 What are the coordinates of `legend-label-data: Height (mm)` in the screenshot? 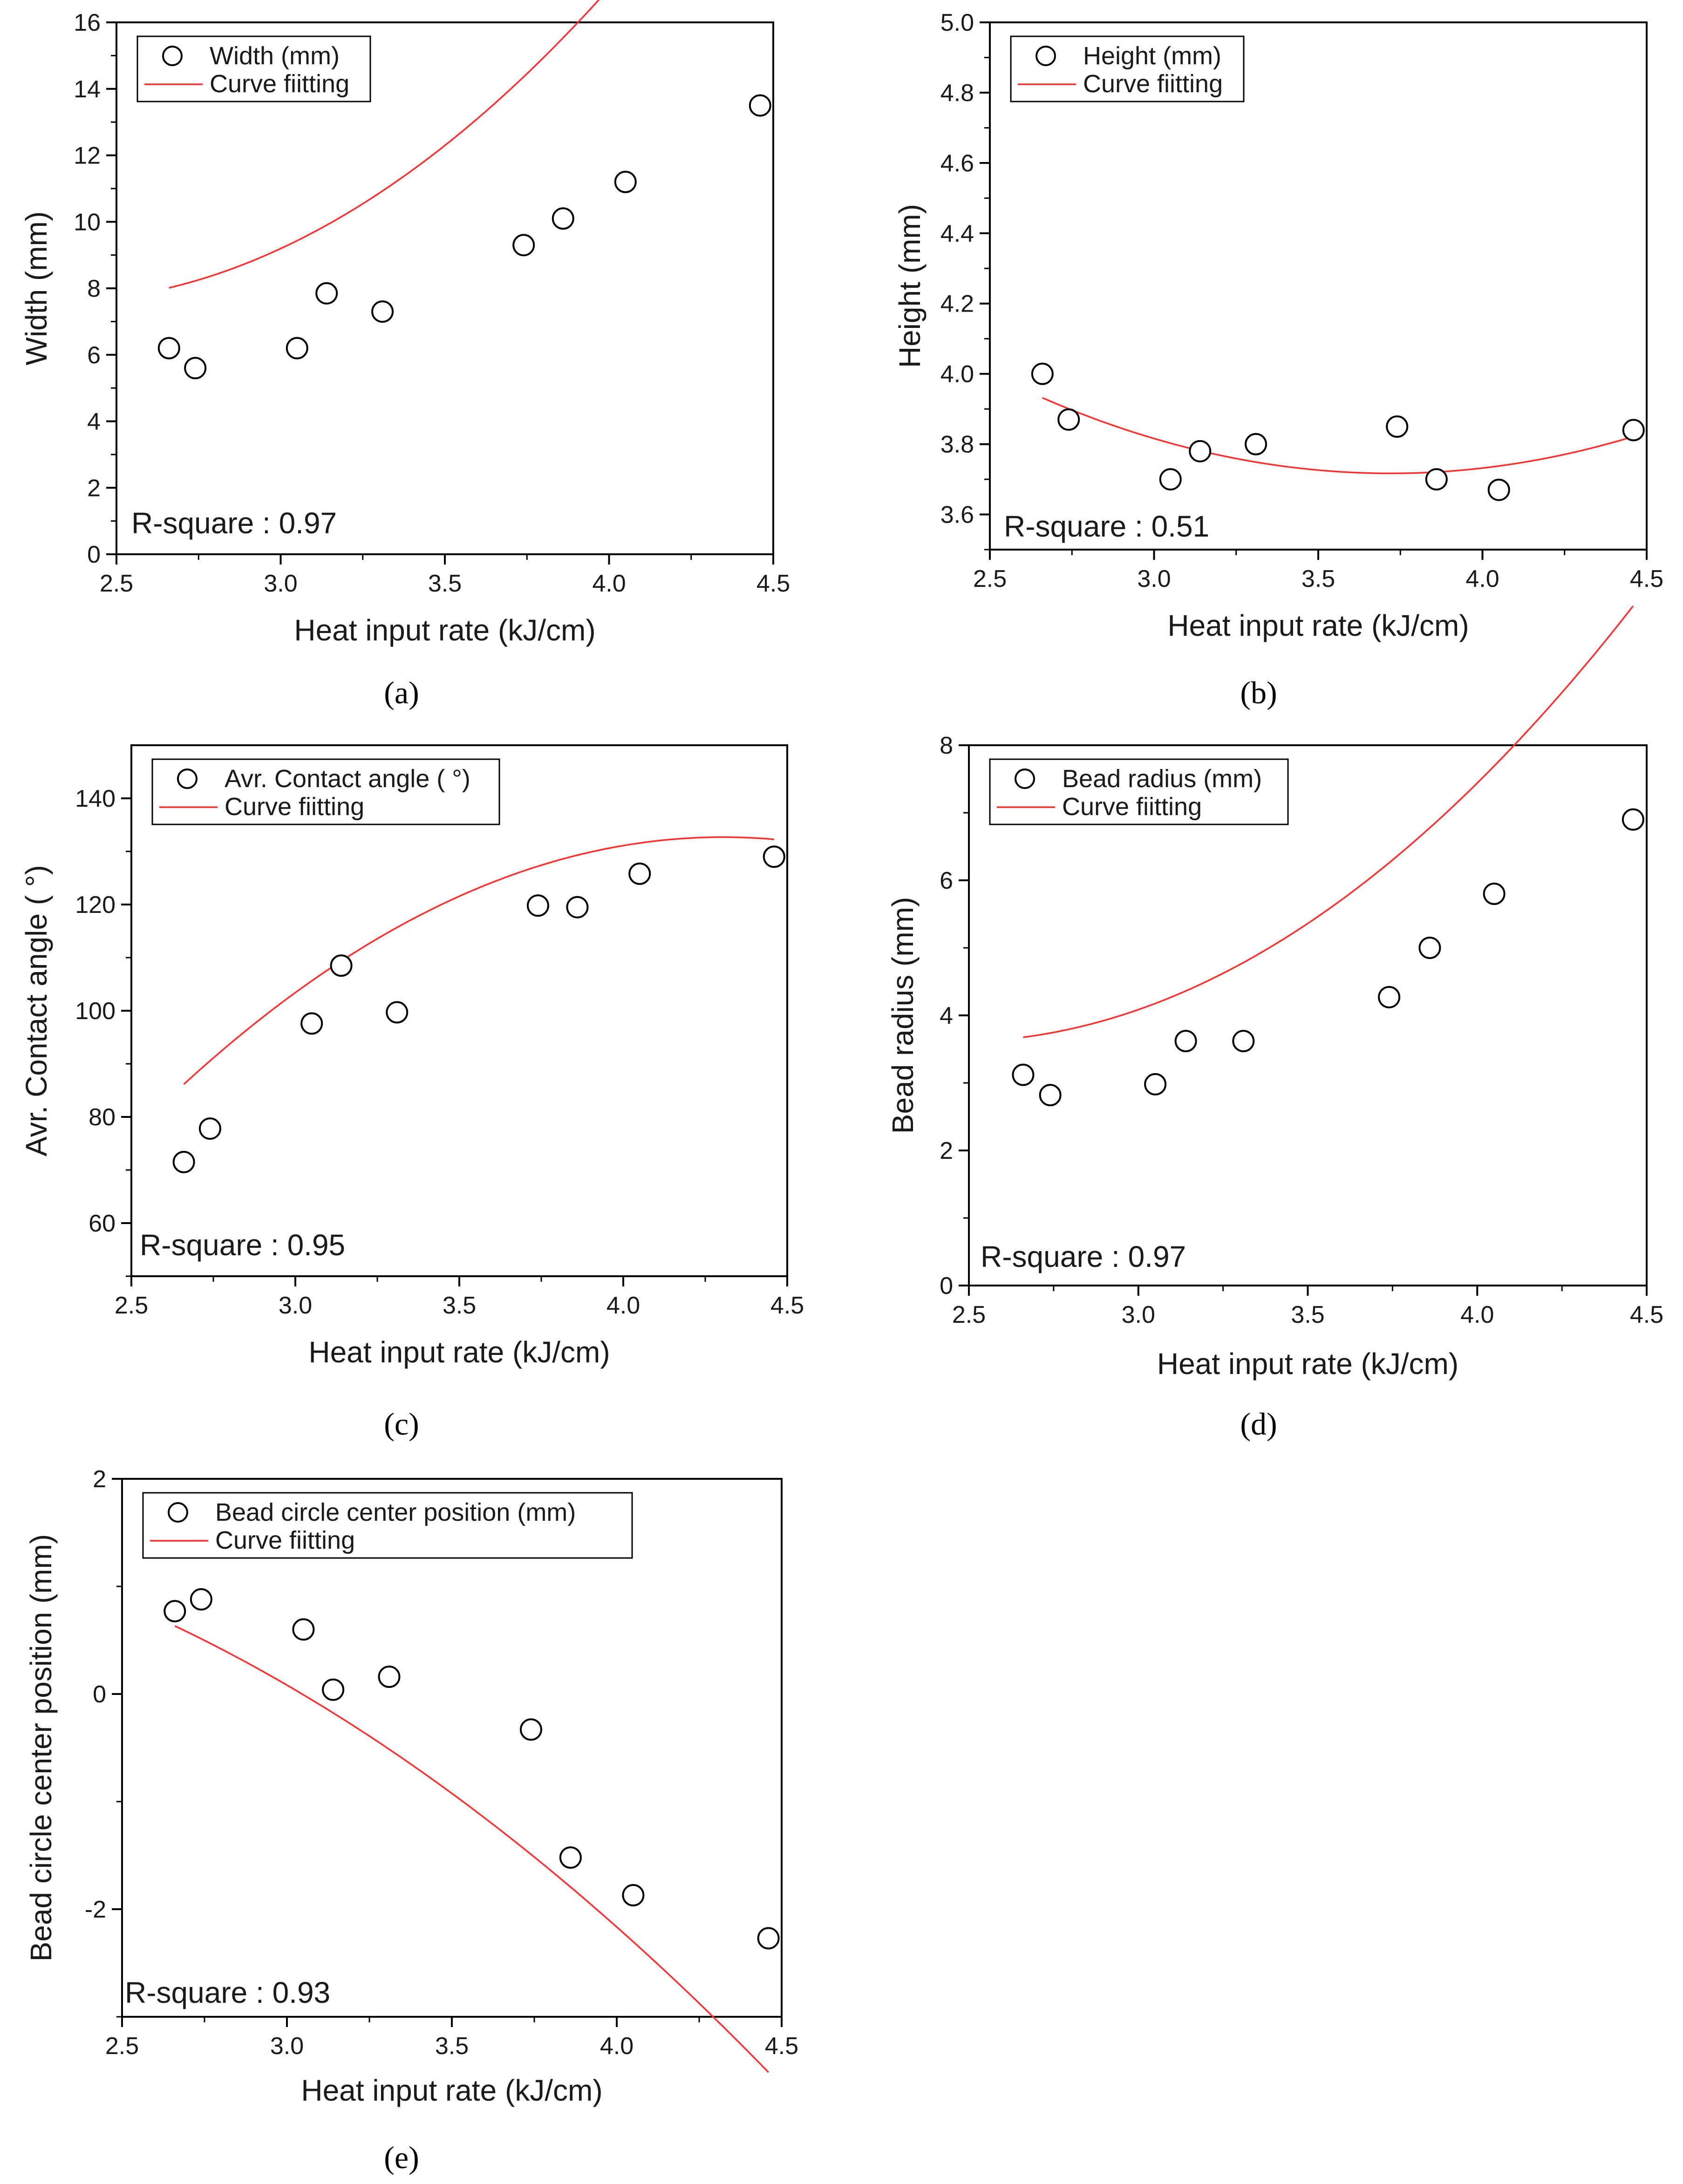 It's located at (1152, 56).